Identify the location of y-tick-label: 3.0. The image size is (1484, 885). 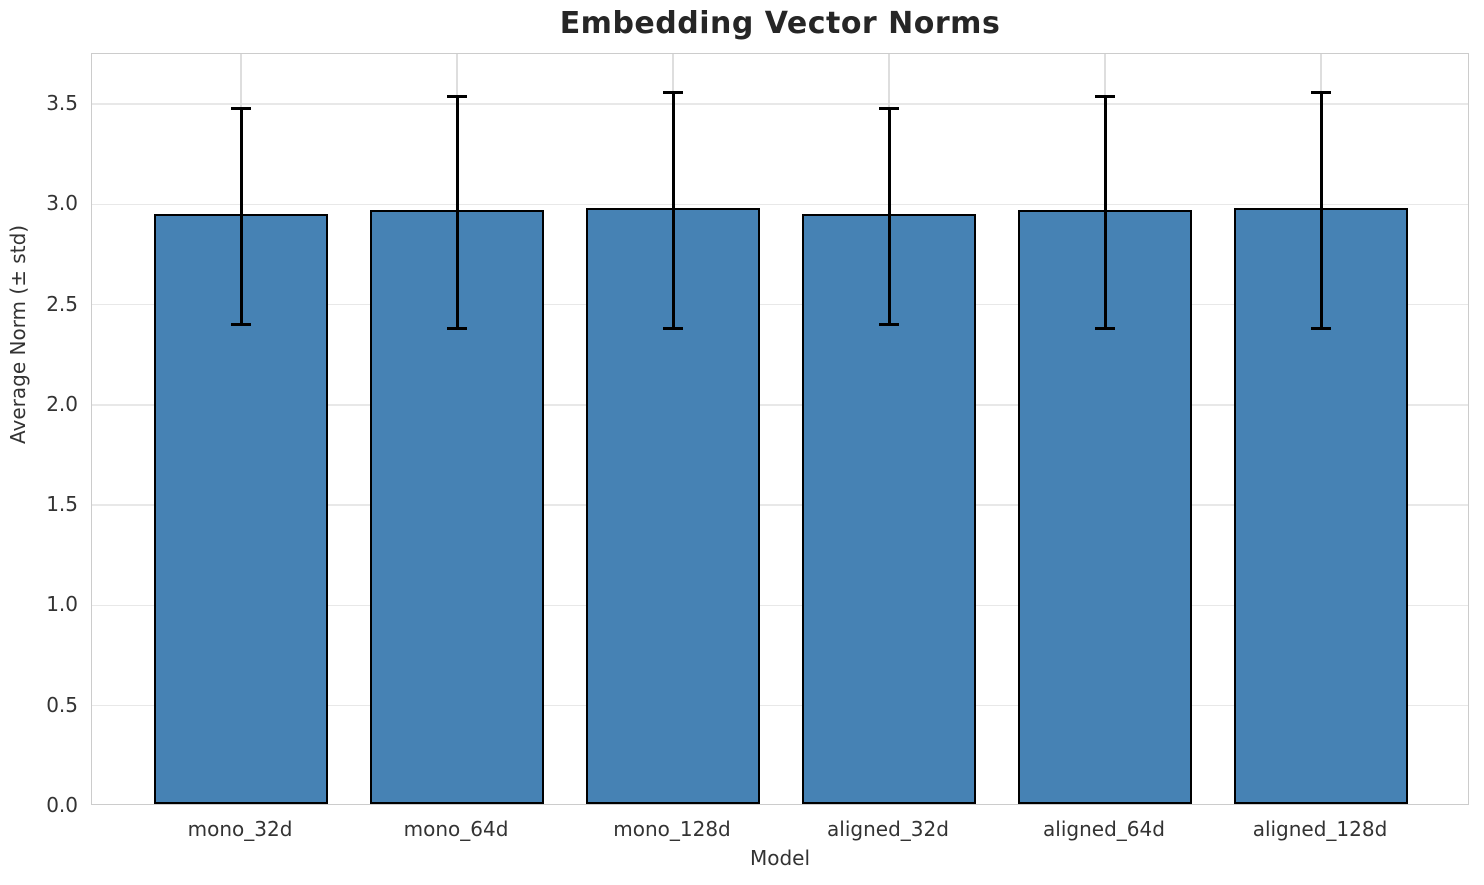
(62, 203).